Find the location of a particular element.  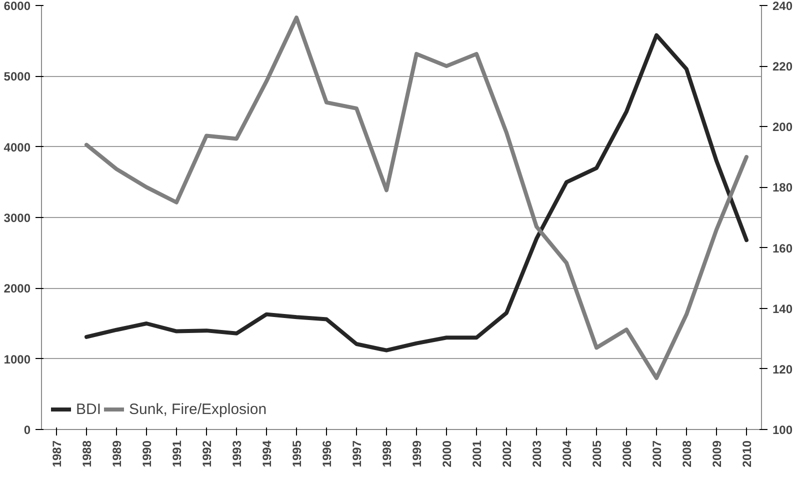

legend-label: BDI is located at coordinates (89, 409).